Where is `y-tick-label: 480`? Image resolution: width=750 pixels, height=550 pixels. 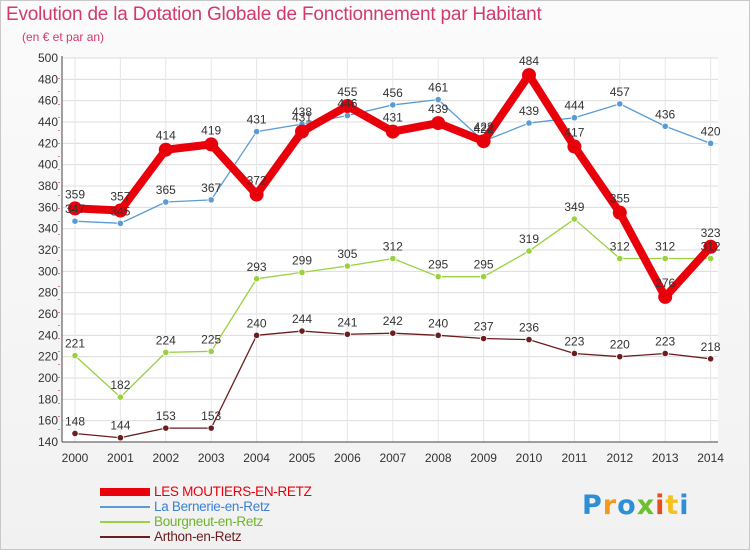
y-tick-label: 480 is located at coordinates (48, 79).